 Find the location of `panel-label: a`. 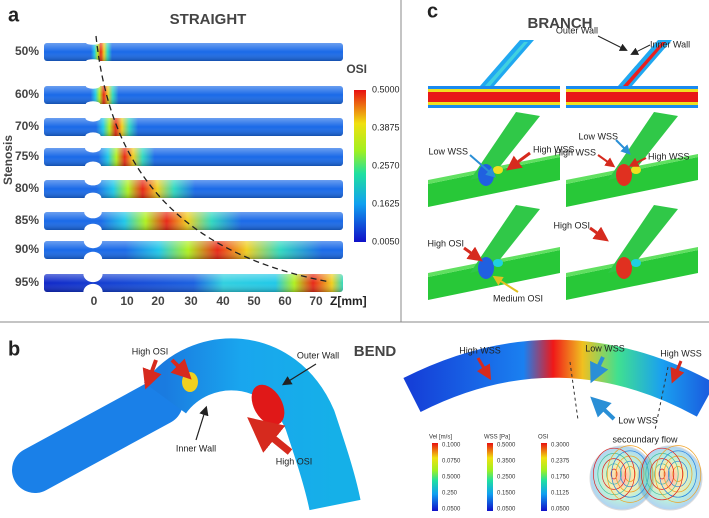

panel-label: a is located at coordinates (14, 15).